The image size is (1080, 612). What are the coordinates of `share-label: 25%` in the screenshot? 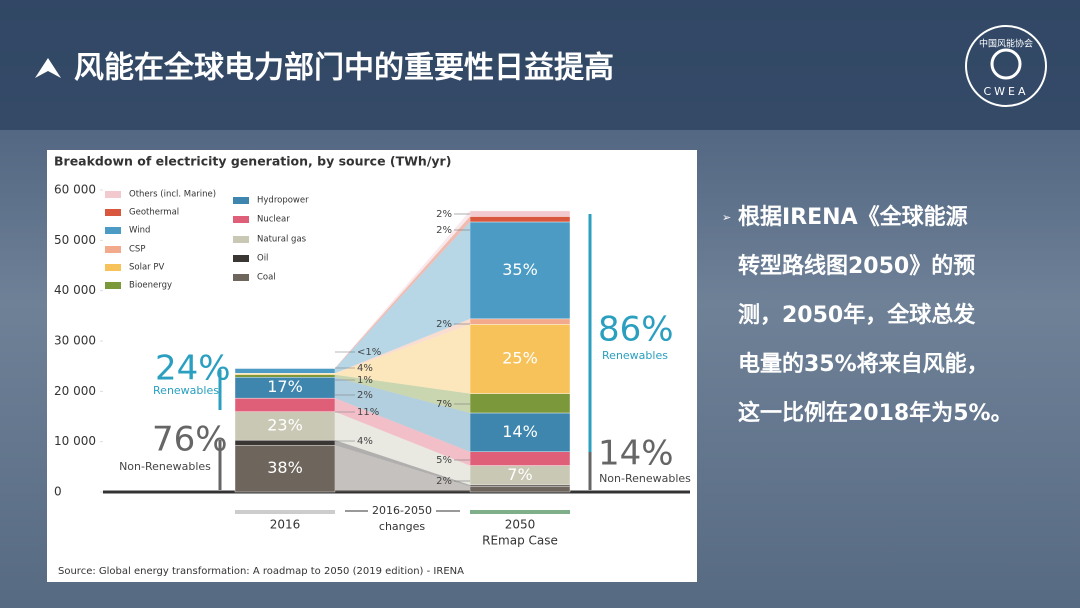 It's located at (520, 357).